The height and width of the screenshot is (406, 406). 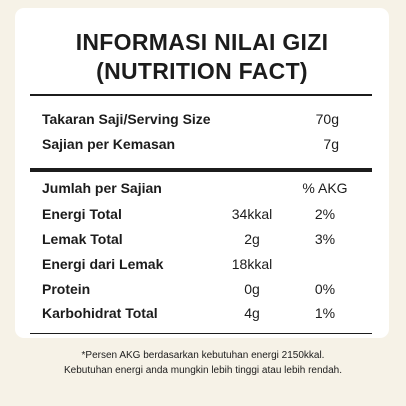 What do you see at coordinates (252, 239) in the screenshot?
I see `nutrient-amount: 2g` at bounding box center [252, 239].